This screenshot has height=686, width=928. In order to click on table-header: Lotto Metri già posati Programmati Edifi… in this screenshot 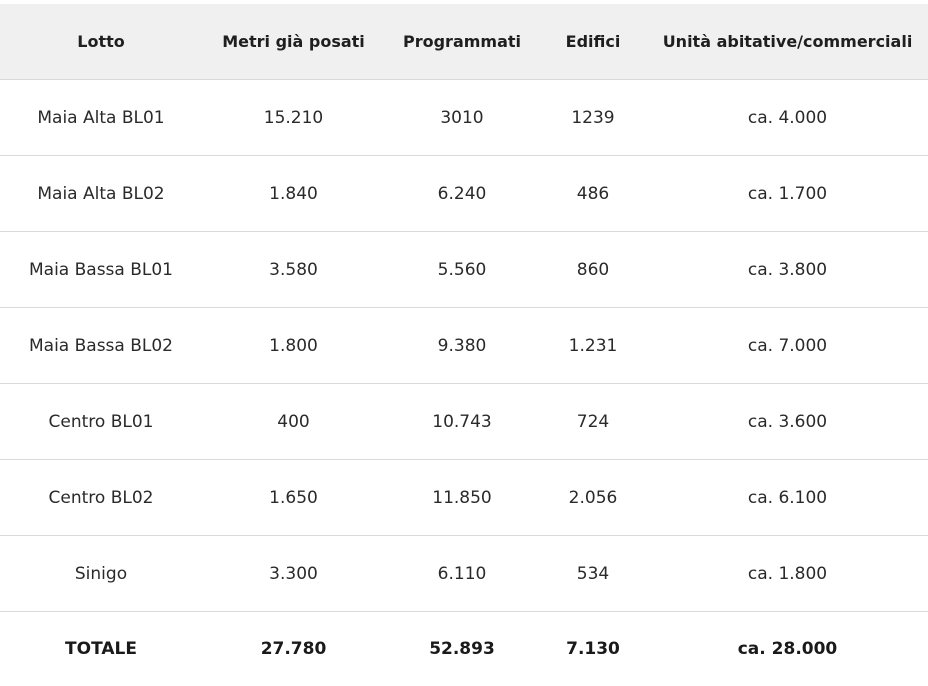, I will do `click(464, 42)`.